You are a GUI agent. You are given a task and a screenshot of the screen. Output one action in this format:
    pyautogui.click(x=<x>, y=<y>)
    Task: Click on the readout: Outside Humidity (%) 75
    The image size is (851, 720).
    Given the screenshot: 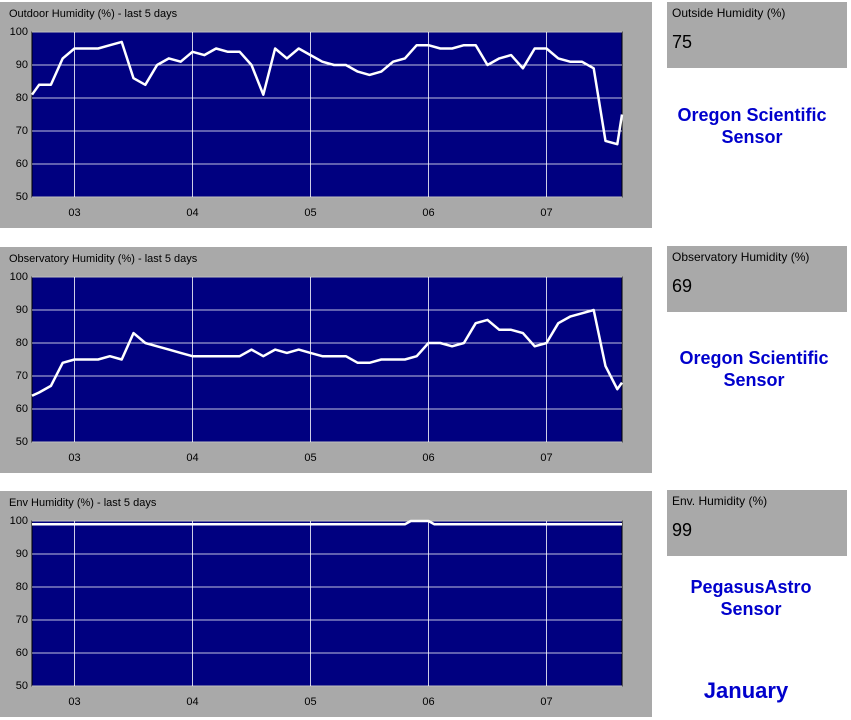 What is the action you would take?
    pyautogui.click(x=757, y=35)
    